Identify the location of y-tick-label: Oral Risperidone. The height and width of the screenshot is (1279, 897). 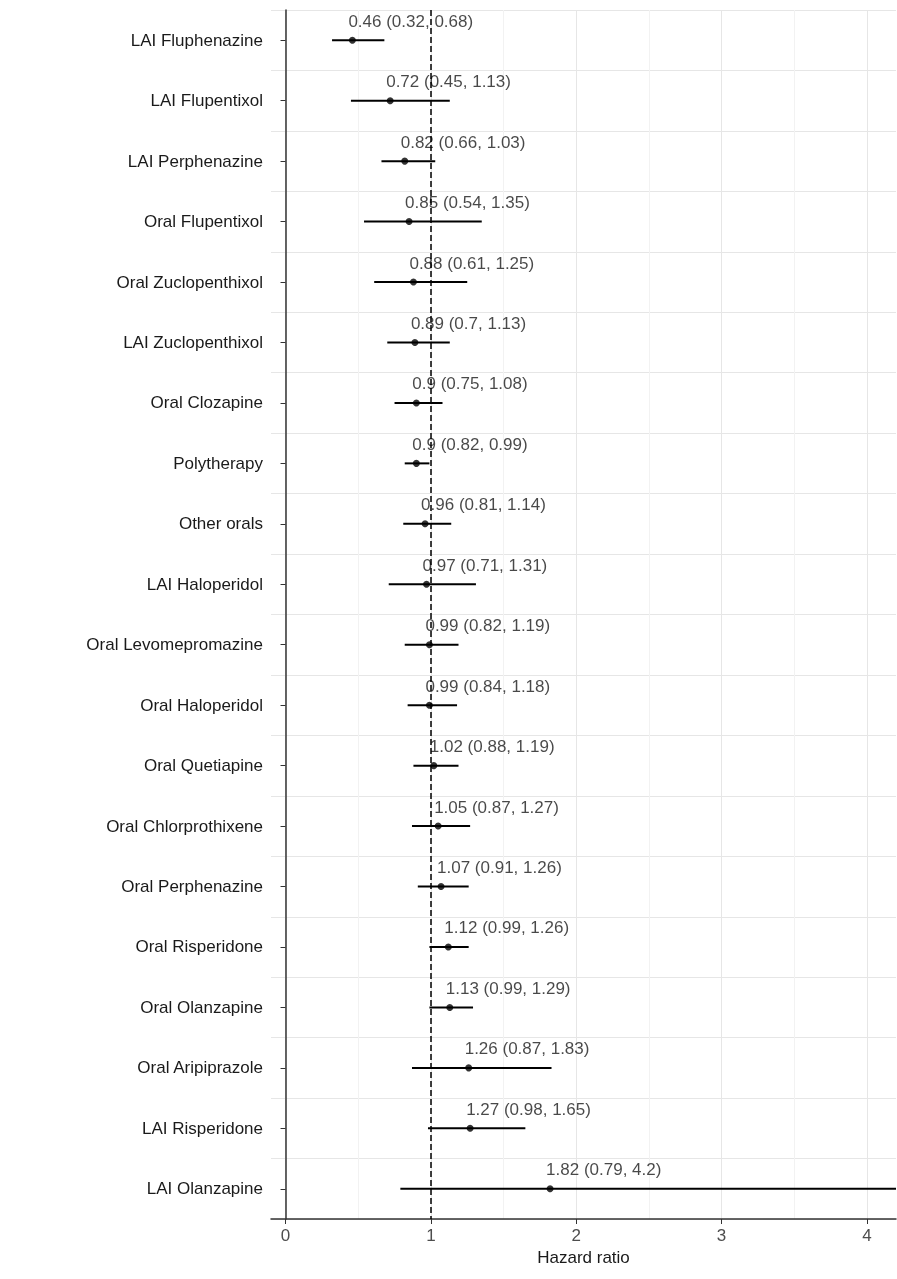
(199, 947).